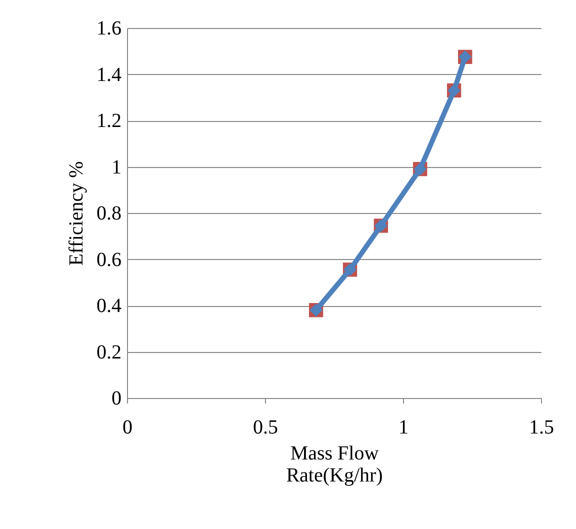 The image size is (576, 529). Describe the element at coordinates (109, 259) in the screenshot. I see `y-tick-label: 0.6` at that location.